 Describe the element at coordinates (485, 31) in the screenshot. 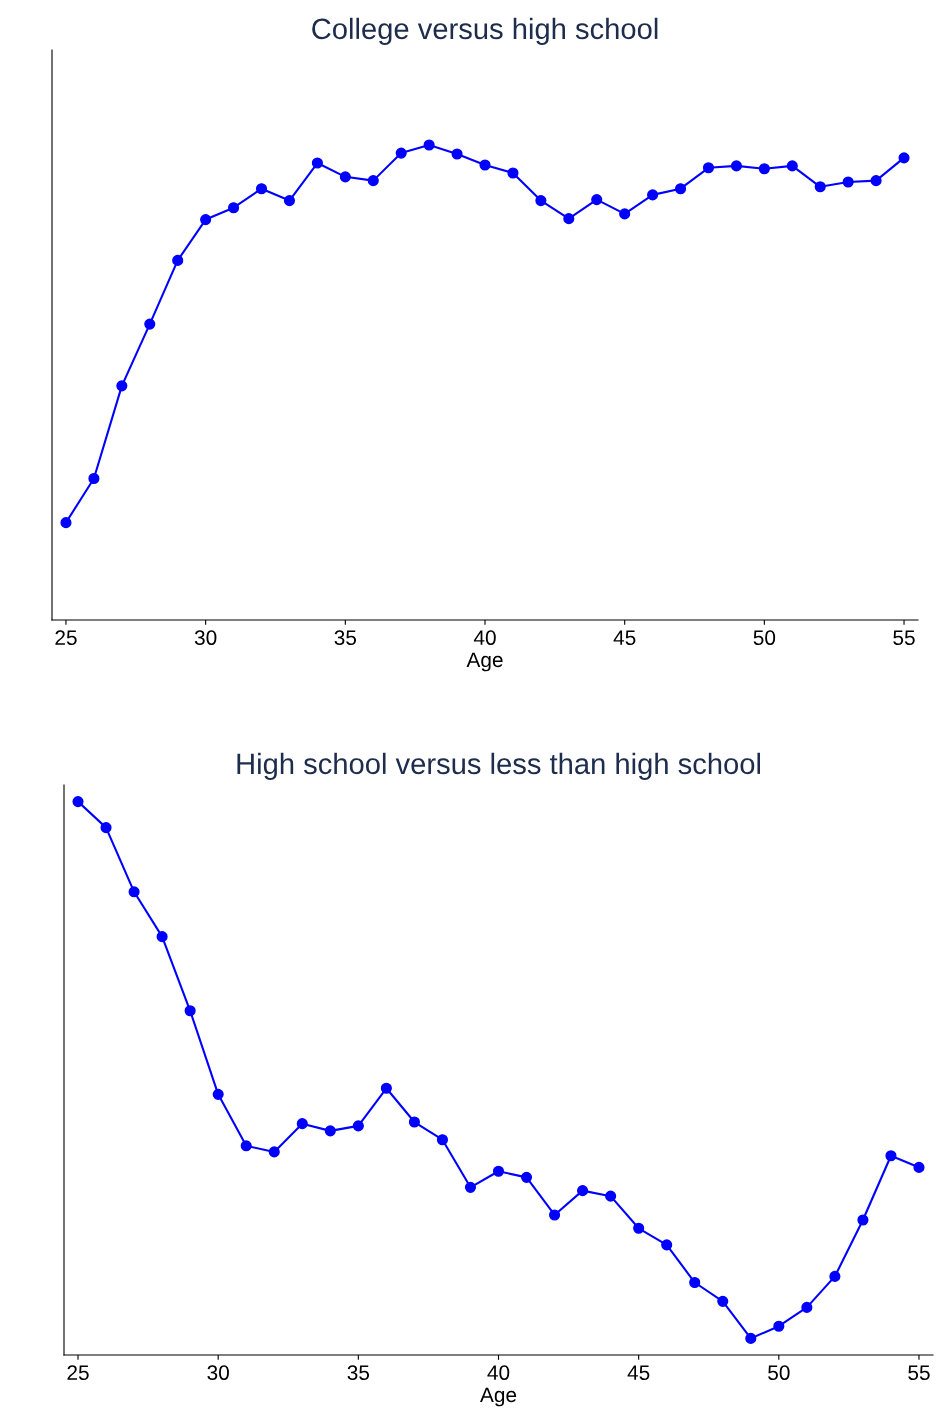

I see `chart-title: College versus high school` at that location.